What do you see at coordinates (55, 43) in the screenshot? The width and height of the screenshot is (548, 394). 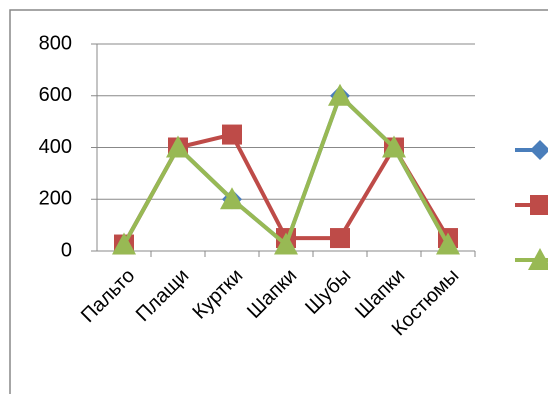 I see `y-tick-label: 800` at bounding box center [55, 43].